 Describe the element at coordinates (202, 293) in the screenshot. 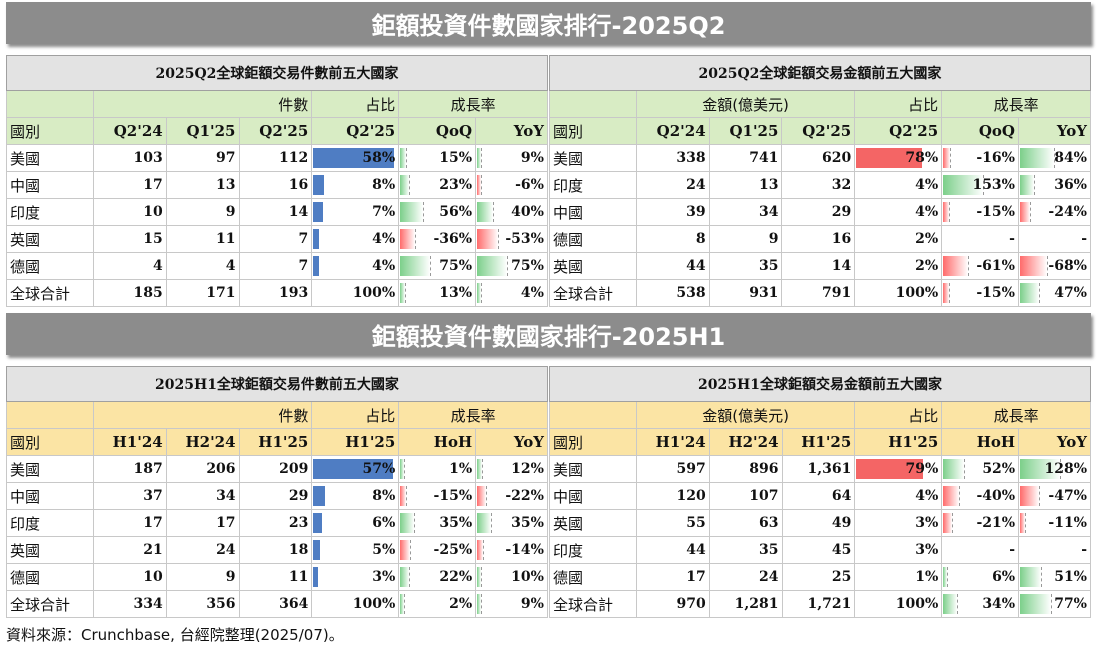

I see `value-cell: 171` at that location.